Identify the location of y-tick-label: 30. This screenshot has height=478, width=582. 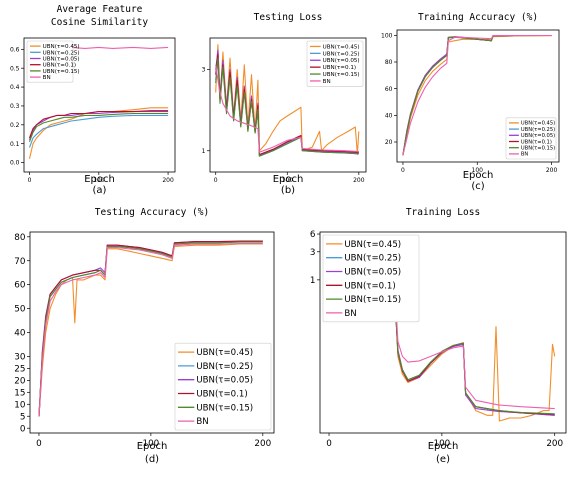
(20, 358).